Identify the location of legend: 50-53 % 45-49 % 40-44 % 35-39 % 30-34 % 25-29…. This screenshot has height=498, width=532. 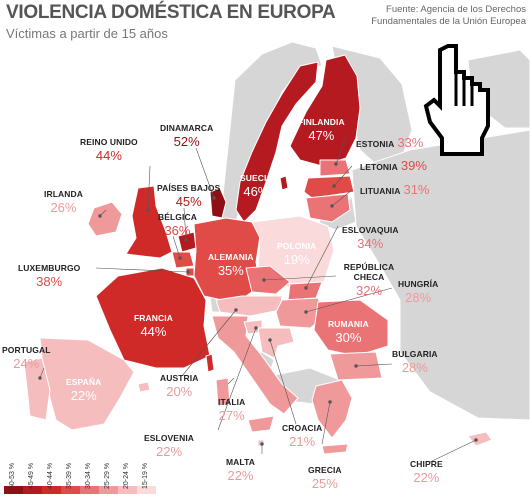
(83, 467).